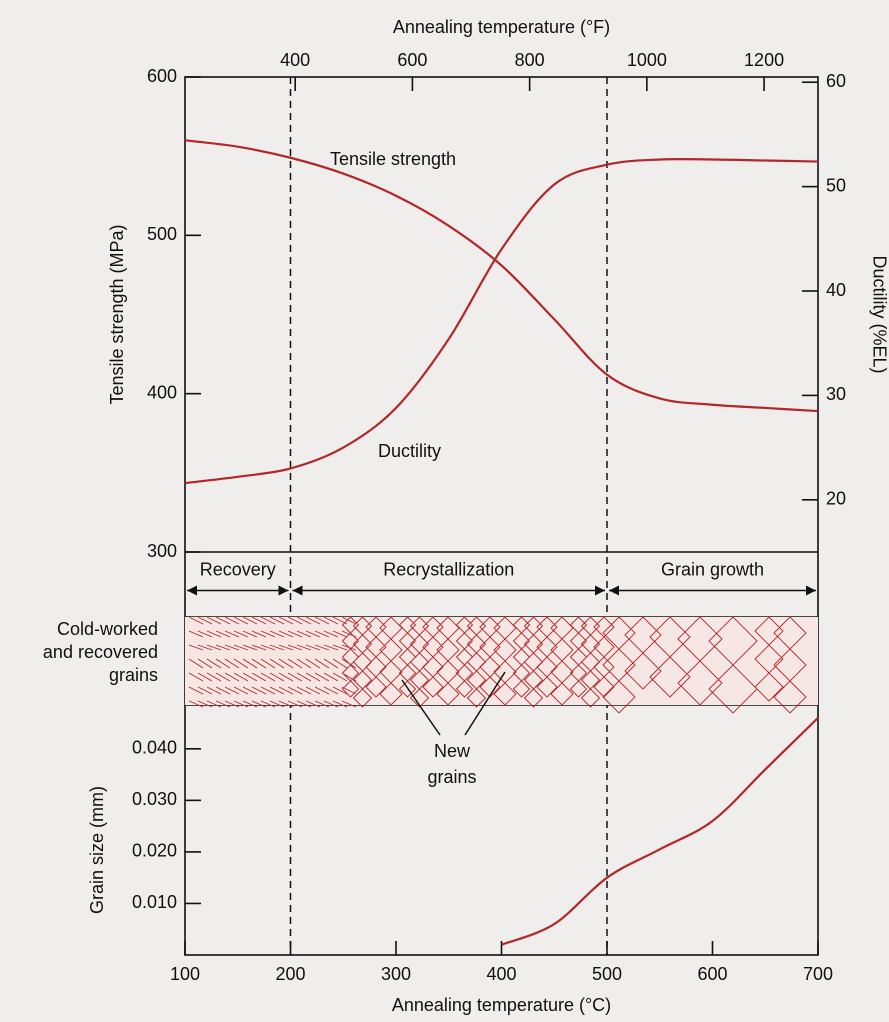 This screenshot has height=1022, width=889. I want to click on x-tick-label: 400, so click(501, 974).